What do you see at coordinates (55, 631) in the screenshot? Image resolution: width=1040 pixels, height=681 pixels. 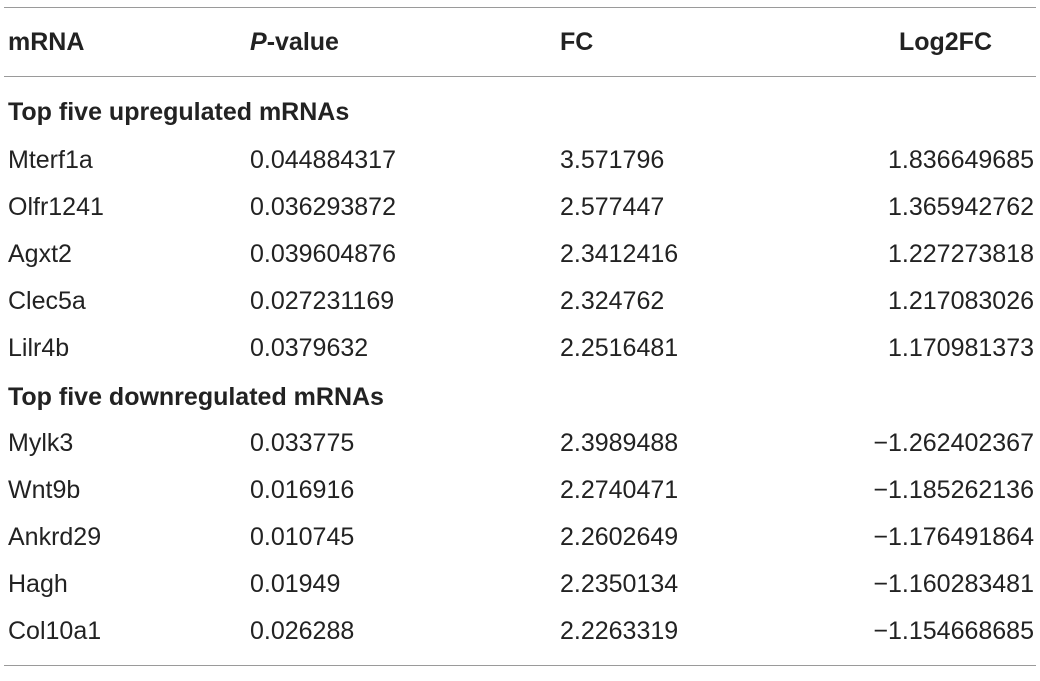 I see `cell-mrna: Col10a1` at bounding box center [55, 631].